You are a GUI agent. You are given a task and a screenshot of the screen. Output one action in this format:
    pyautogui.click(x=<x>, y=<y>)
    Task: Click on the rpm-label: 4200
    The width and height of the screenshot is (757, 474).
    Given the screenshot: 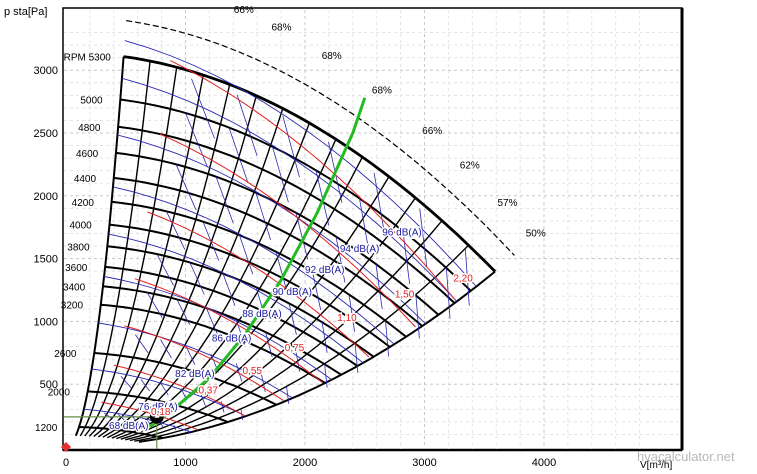 What is the action you would take?
    pyautogui.click(x=83, y=203)
    